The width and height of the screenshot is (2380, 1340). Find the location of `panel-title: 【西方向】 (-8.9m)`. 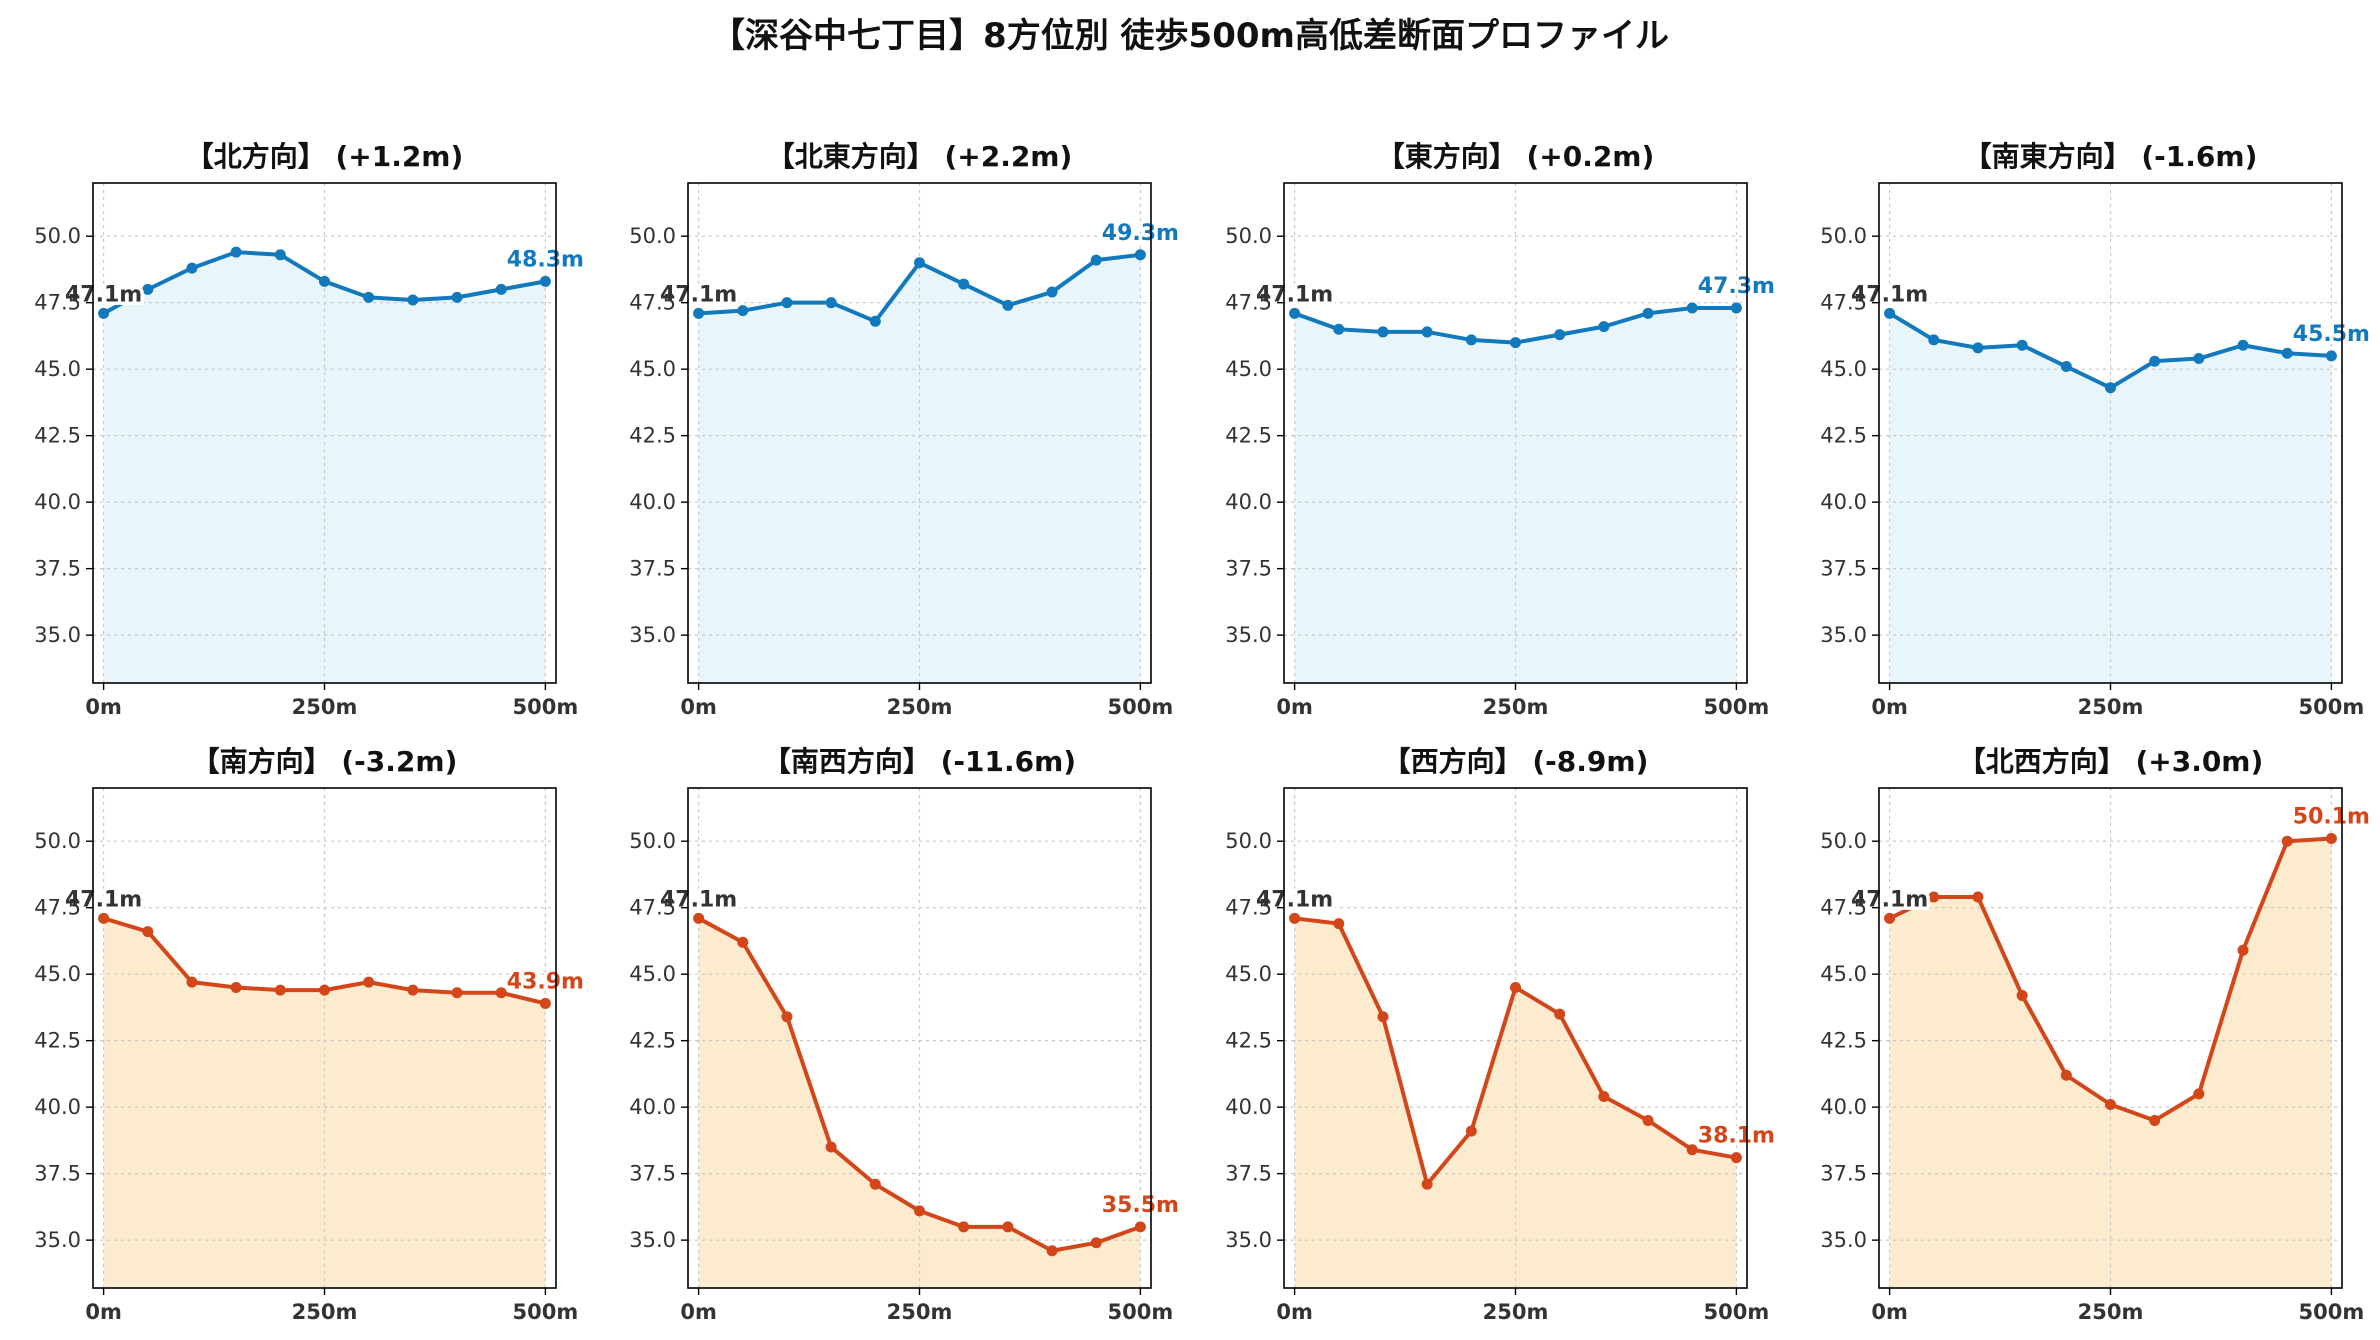

panel-title: 【西方向】 (-8.9m) is located at coordinates (1516, 761).